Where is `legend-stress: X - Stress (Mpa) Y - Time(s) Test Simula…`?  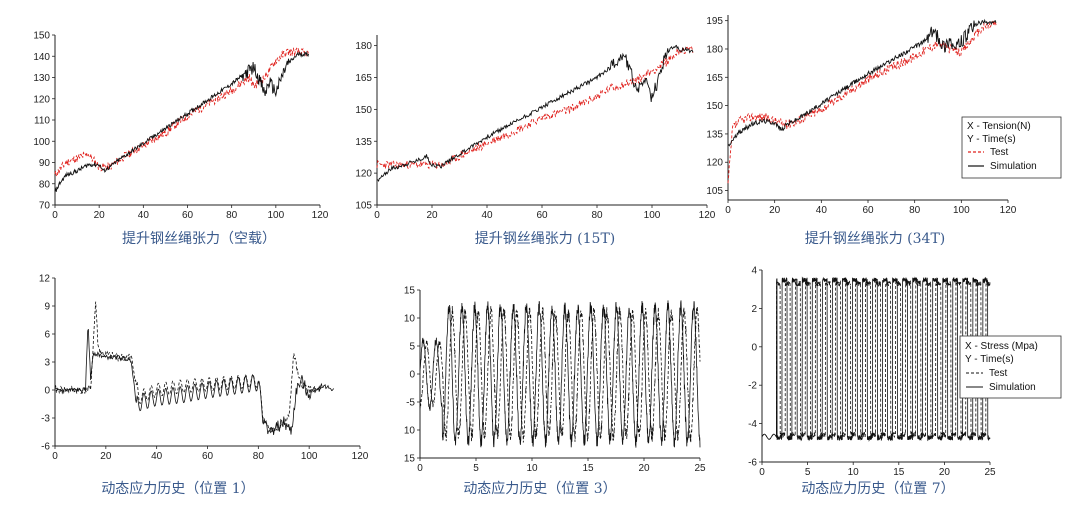 legend-stress: X - Stress (Mpa) Y - Time(s) Test Simula… is located at coordinates (1010, 367).